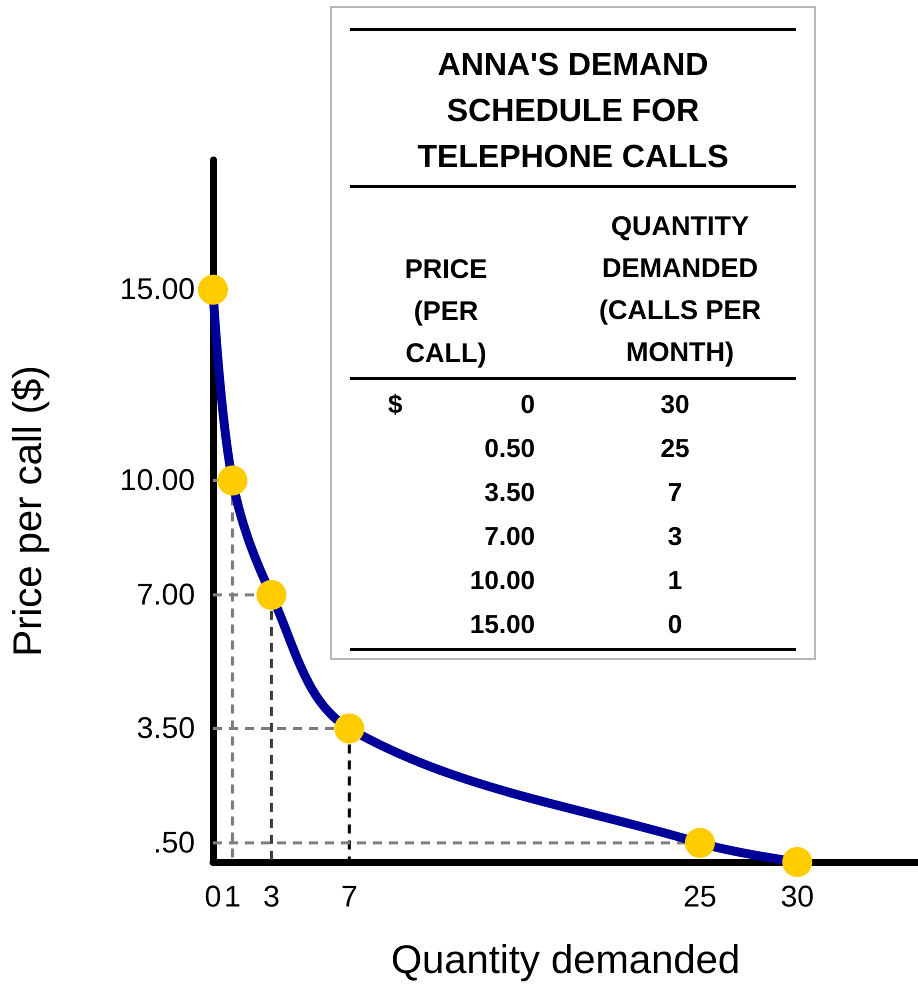  Describe the element at coordinates (174, 843) in the screenshot. I see `y-tick-label: .50` at that location.